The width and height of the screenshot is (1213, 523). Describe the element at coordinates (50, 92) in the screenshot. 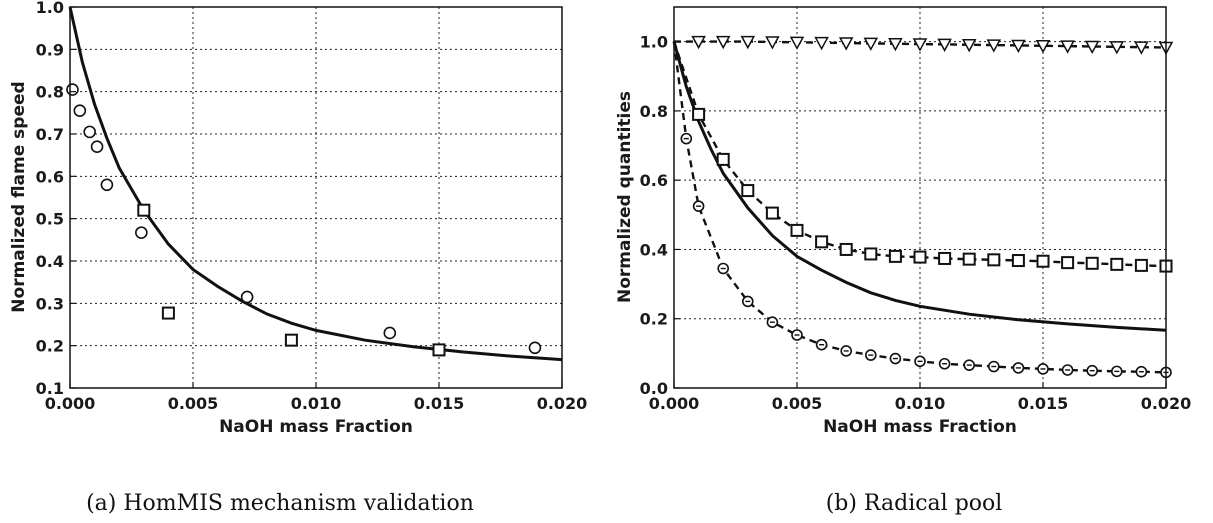

I see `panel-a-y-tick-label: 0.8` at that location.